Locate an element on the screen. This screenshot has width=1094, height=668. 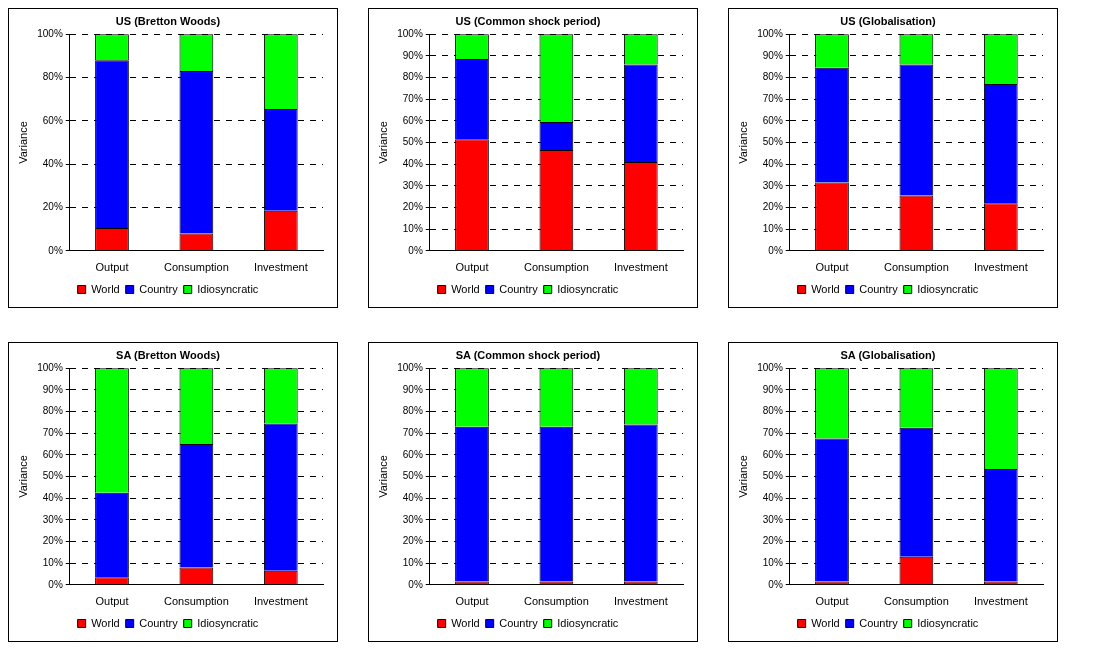
chart-title: US (Common shock period) is located at coordinates (528, 20).